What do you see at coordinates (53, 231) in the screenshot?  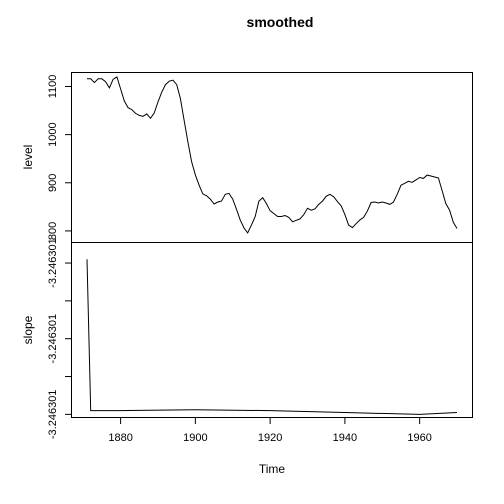 I see `level-y-tick-label: 800` at bounding box center [53, 231].